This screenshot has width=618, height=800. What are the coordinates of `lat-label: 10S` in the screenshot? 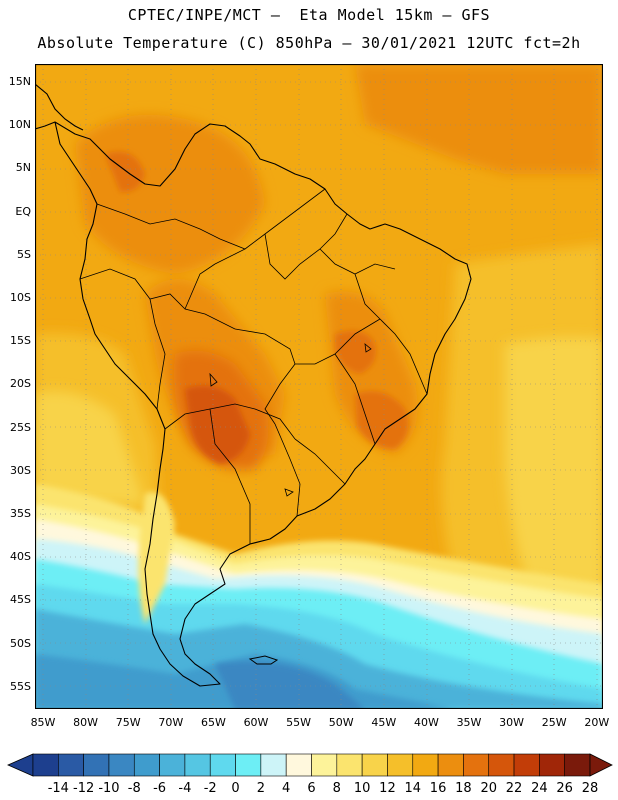 It's located at (20, 297).